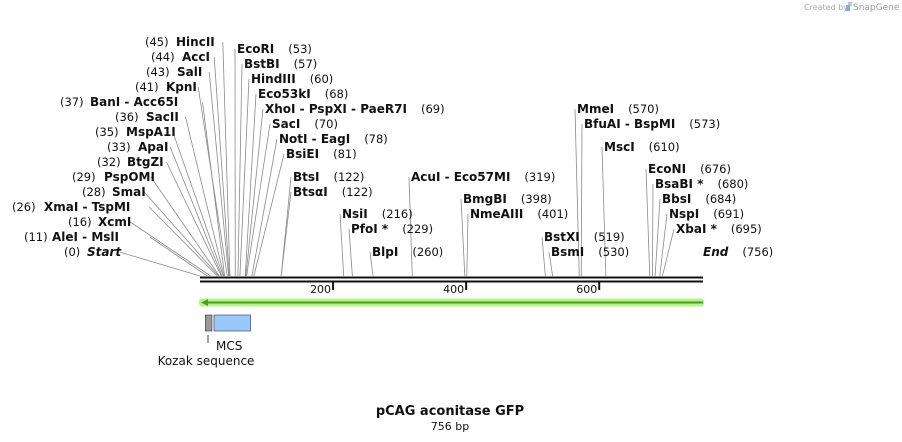 The width and height of the screenshot is (902, 442). I want to click on site-bsmi: BsmI (530), so click(590, 252).